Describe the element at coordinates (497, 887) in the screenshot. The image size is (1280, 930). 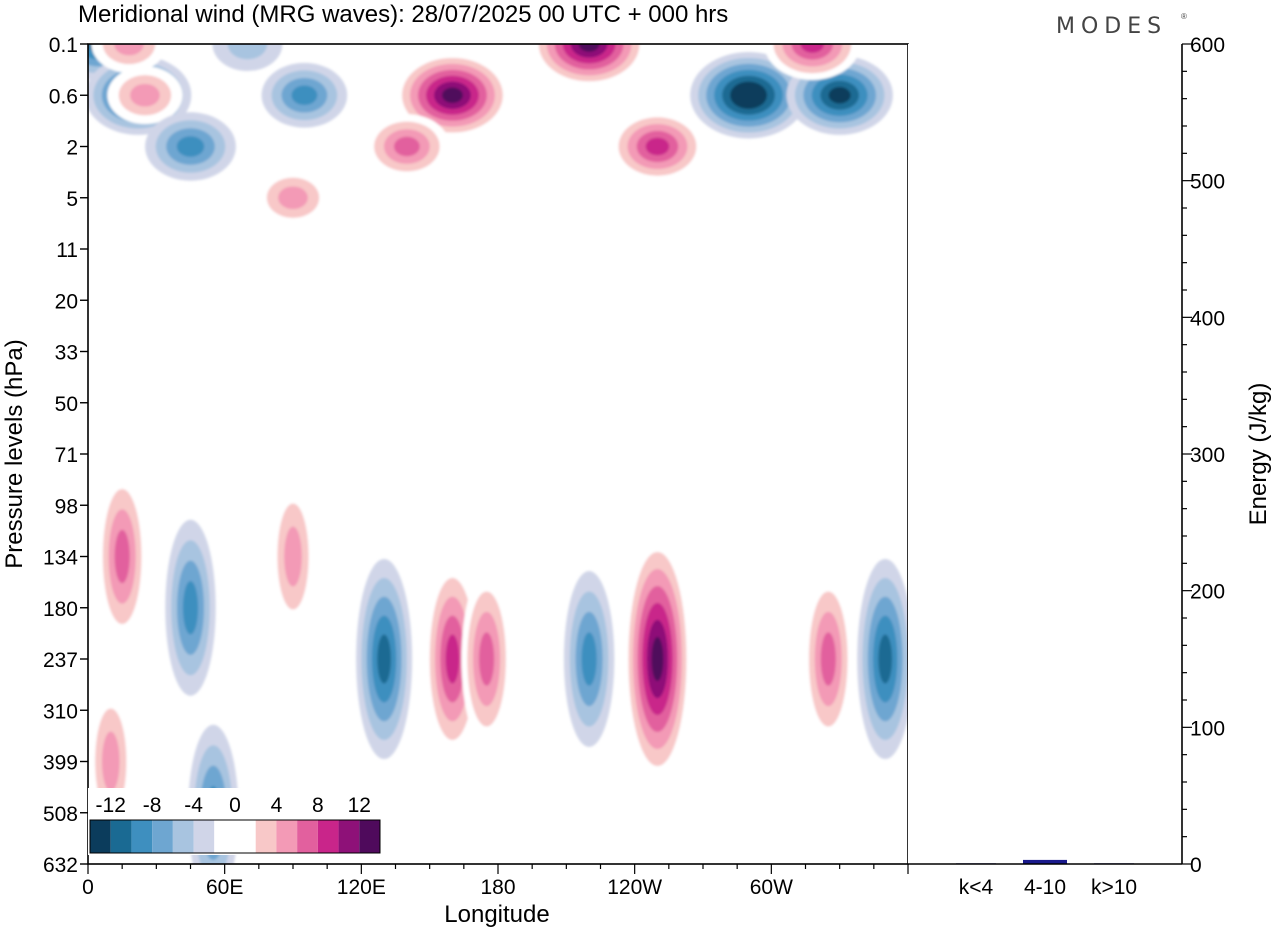
I see `longitude-tick-label: 180` at that location.